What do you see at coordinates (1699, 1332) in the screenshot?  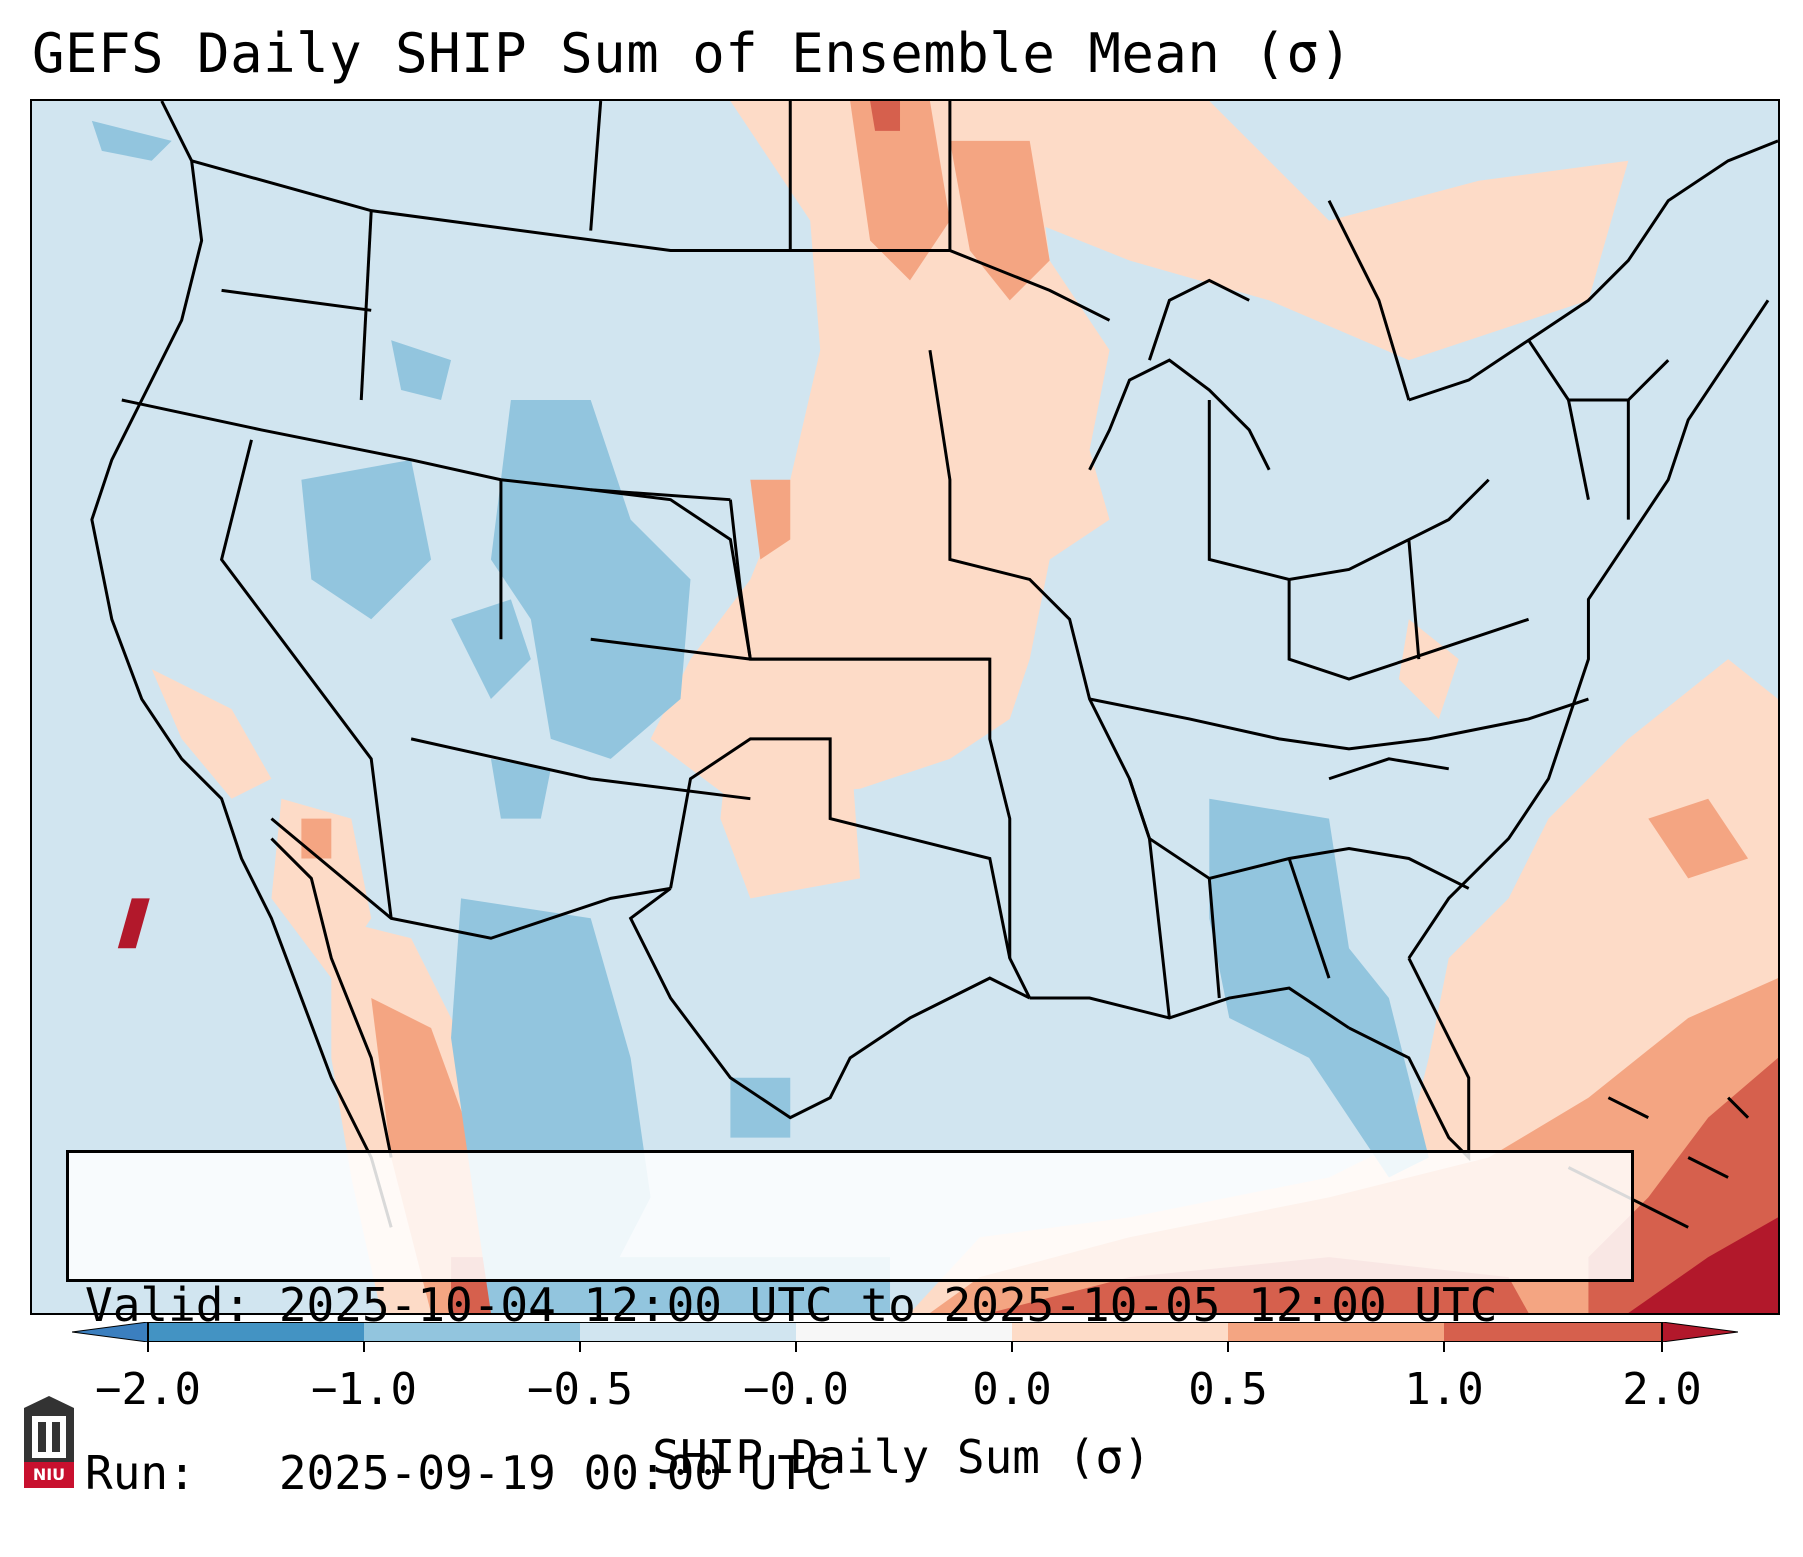 I see `colorbar-extend-high` at bounding box center [1699, 1332].